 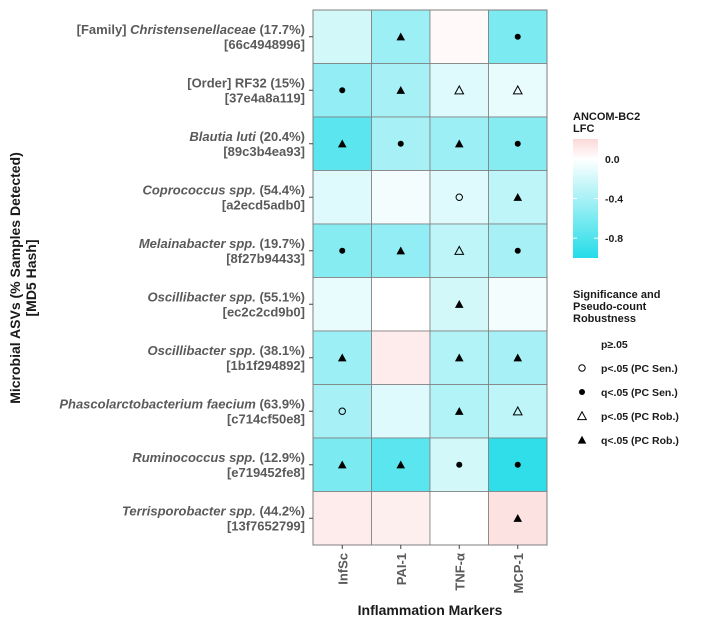 What do you see at coordinates (614, 345) in the screenshot?
I see `sig-legend-label: p≥.05` at bounding box center [614, 345].